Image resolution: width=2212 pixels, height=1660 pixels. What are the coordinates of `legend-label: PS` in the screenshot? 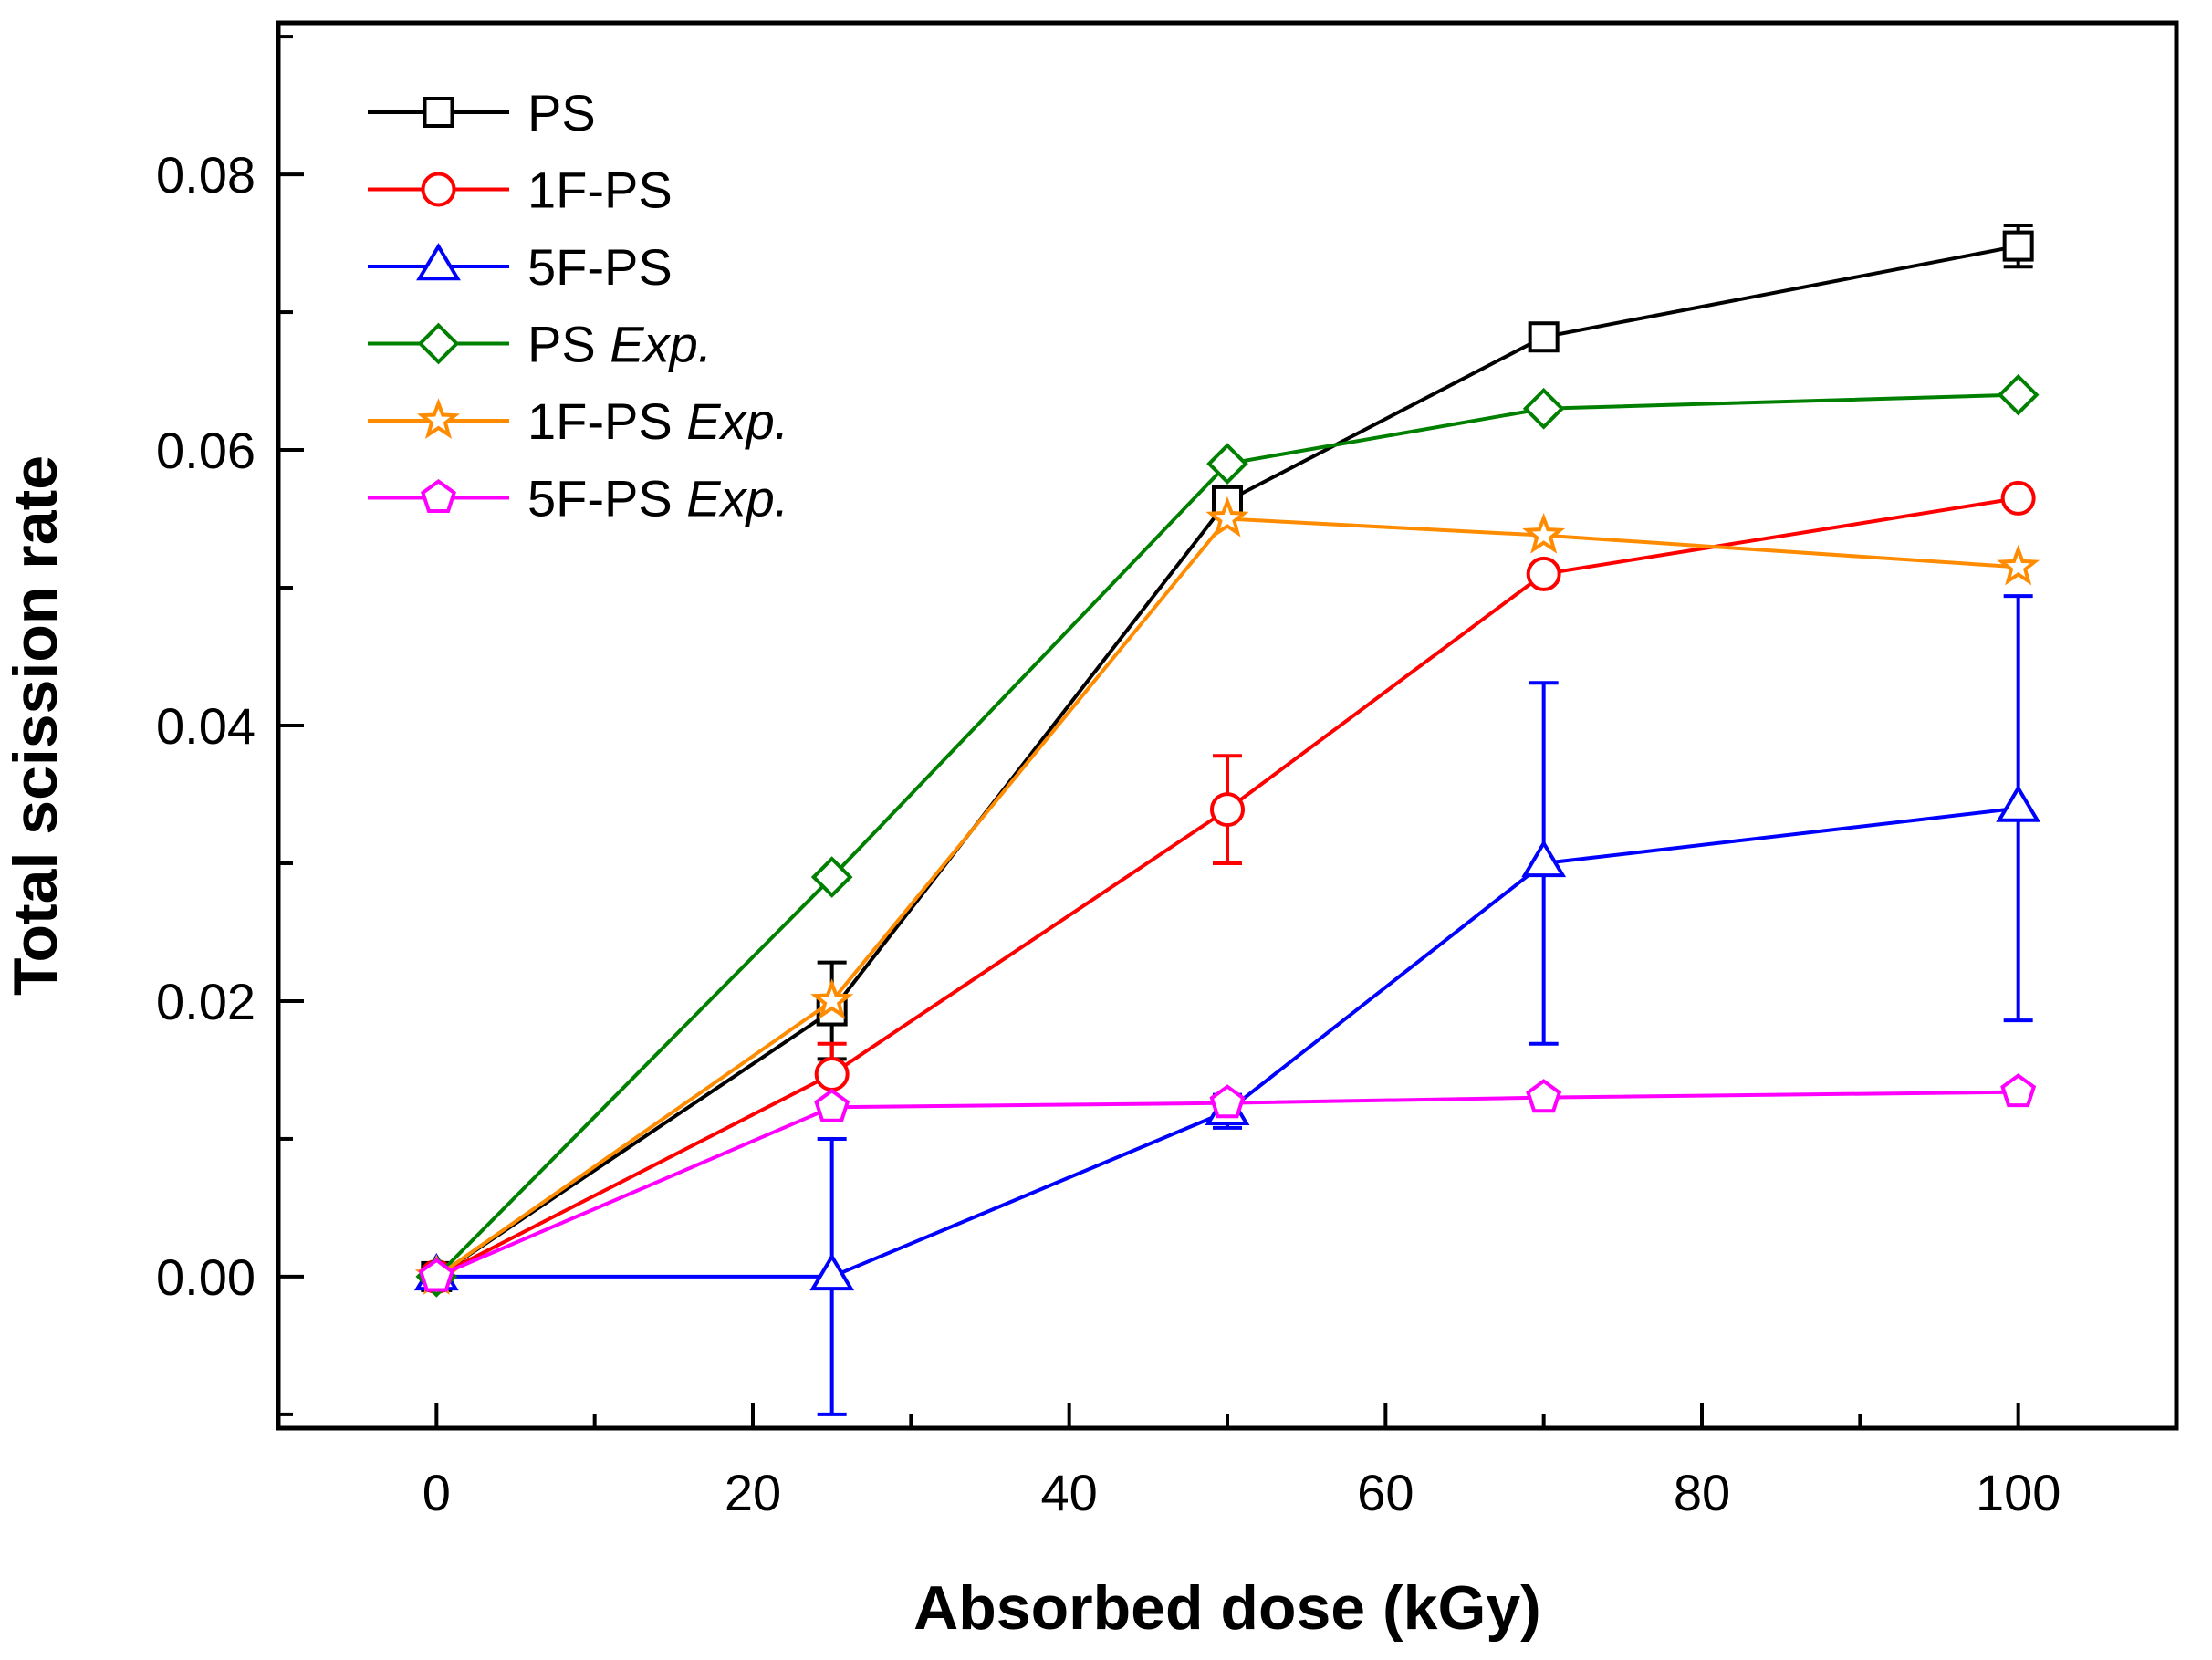 It's located at (561, 112).